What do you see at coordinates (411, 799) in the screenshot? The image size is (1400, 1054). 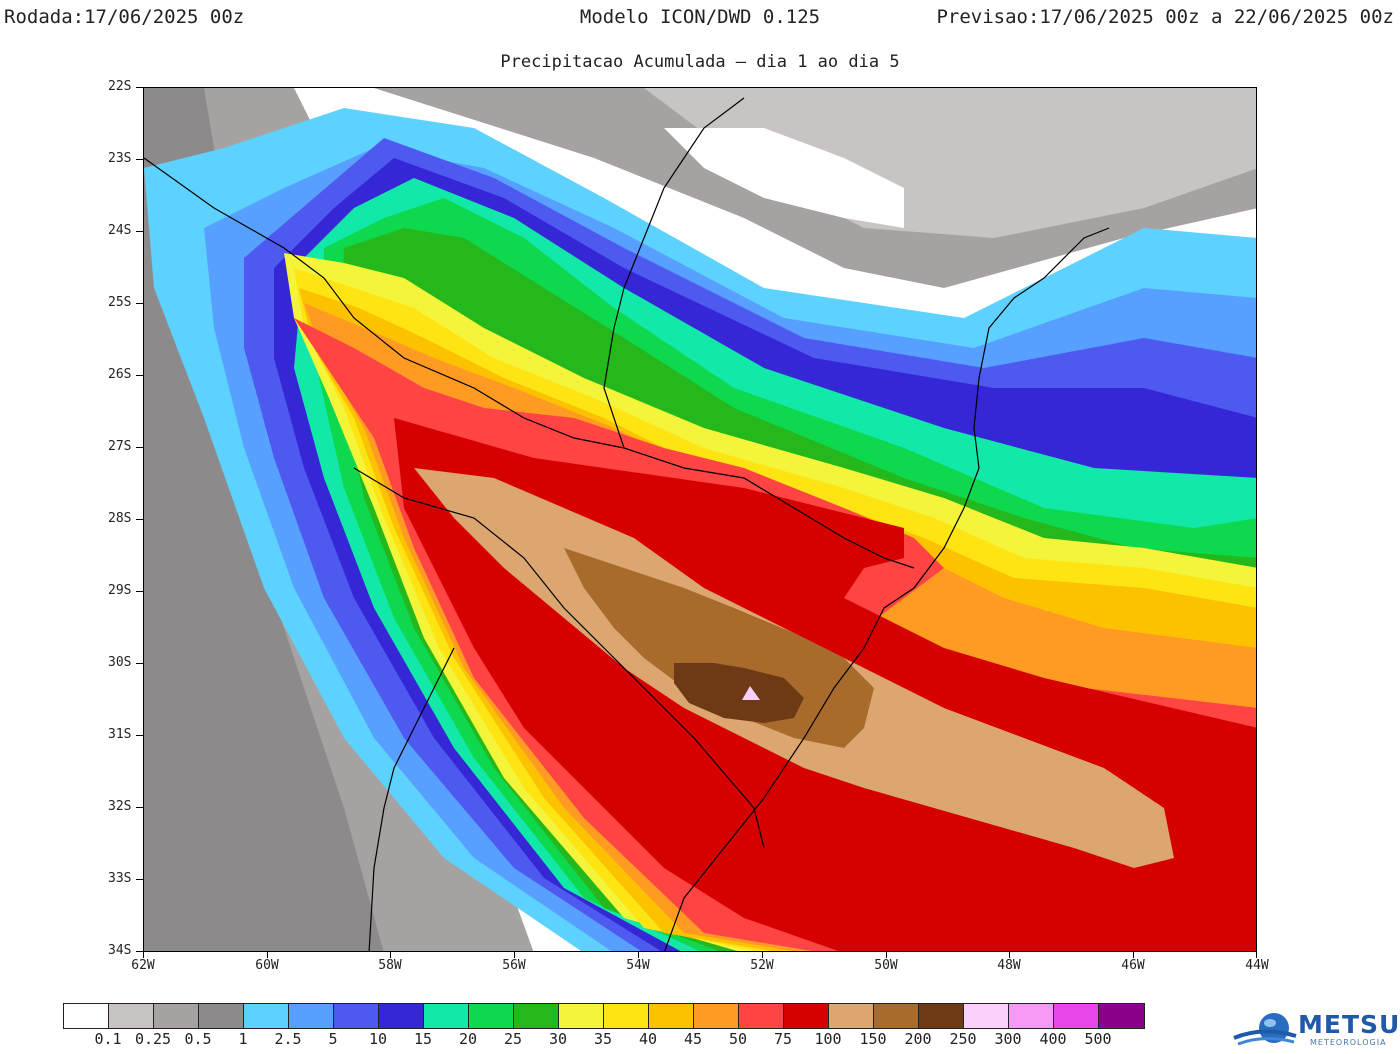 I see `border-uruguay-argentina` at bounding box center [411, 799].